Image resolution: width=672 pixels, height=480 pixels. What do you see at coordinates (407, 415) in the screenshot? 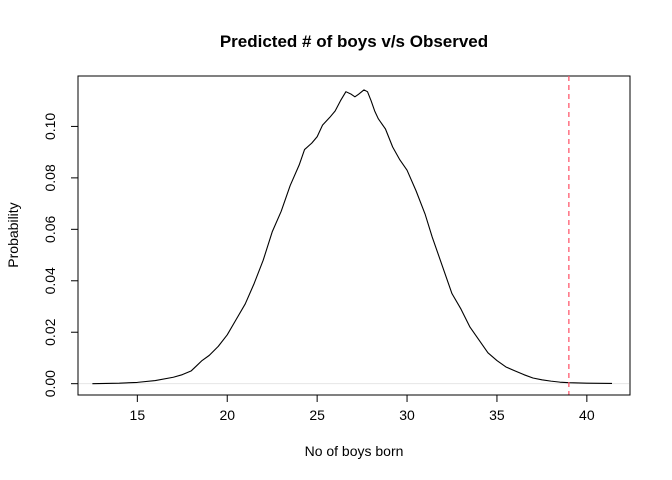
I see `x-tick-label: 30` at bounding box center [407, 415].